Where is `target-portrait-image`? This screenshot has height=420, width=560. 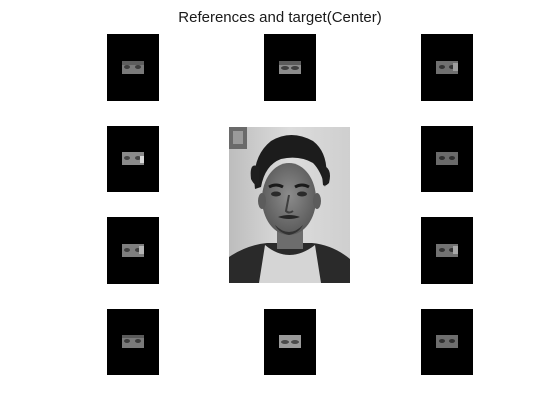 target-portrait-image is located at coordinates (289, 205).